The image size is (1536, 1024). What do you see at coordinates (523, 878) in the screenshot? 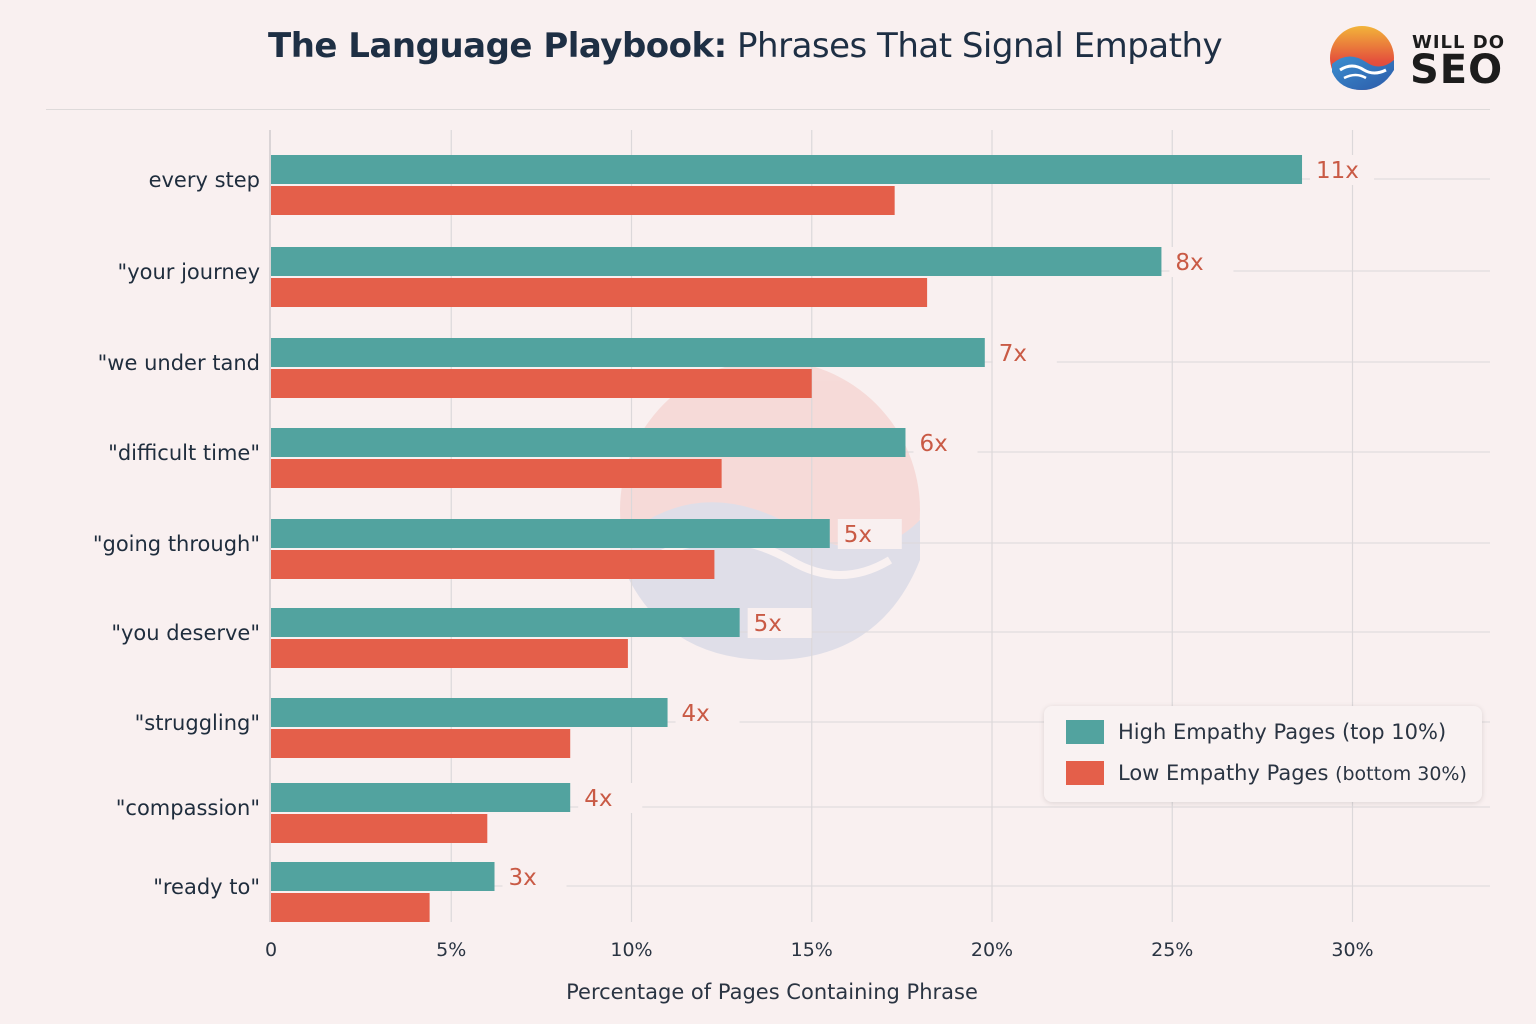
I see `multiplier-label: 3x` at bounding box center [523, 878].